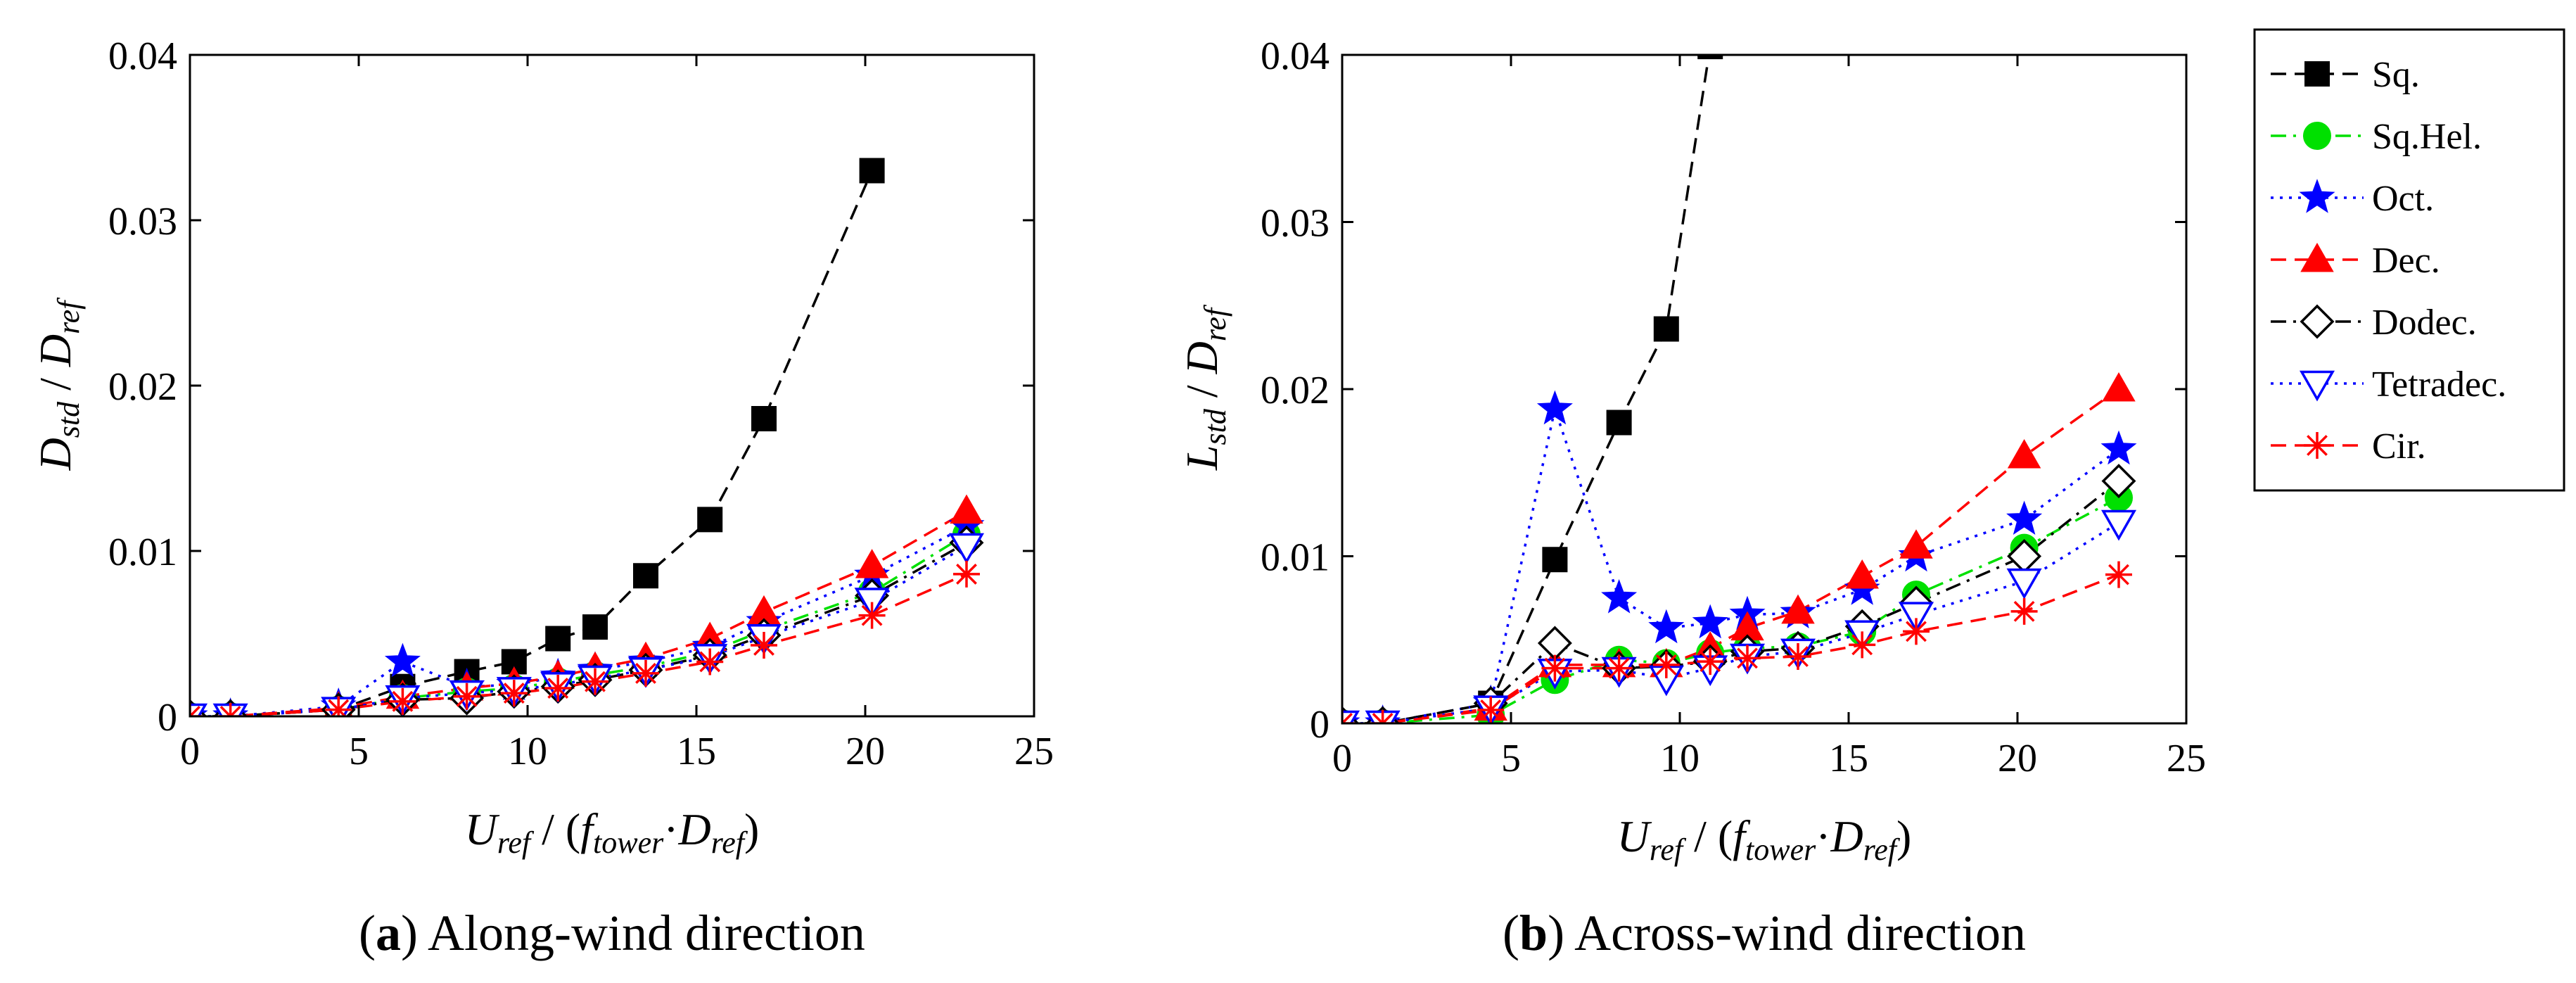 The height and width of the screenshot is (983, 2576). I want to click on panel-a-point-tetradec, so click(966, 548).